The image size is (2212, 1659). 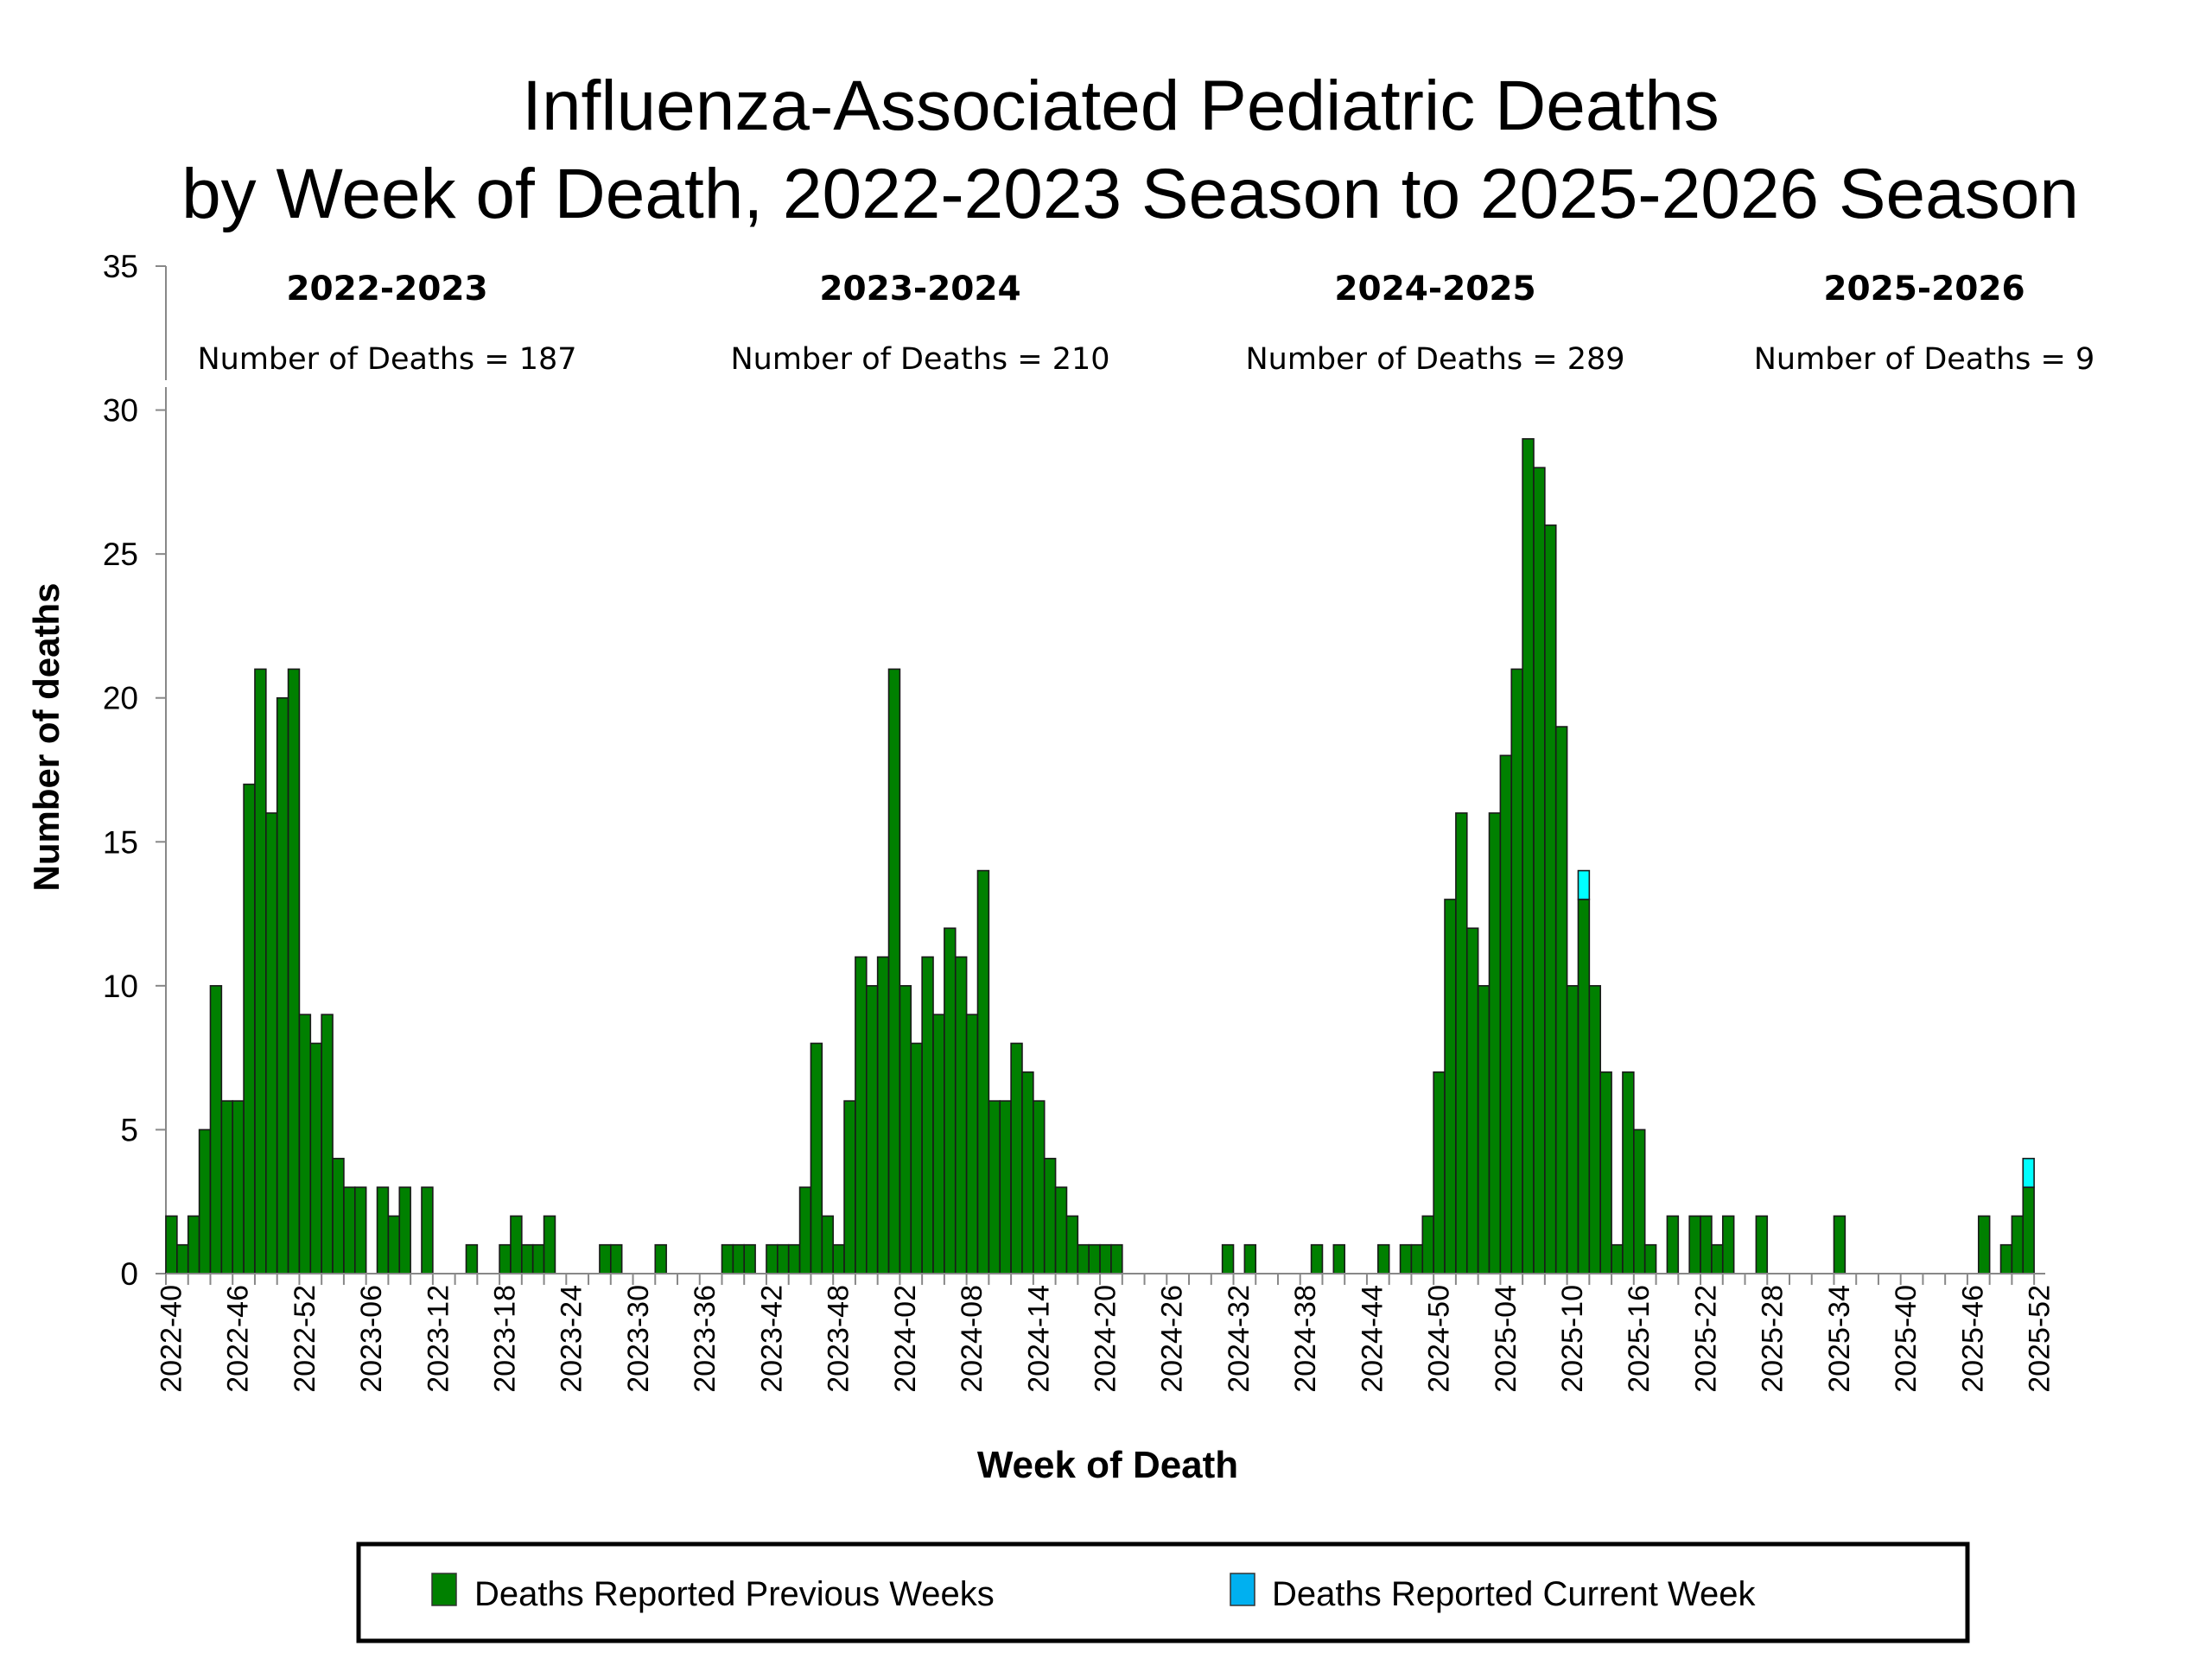 I want to click on season-label: 2025-2026, so click(x=1924, y=289).